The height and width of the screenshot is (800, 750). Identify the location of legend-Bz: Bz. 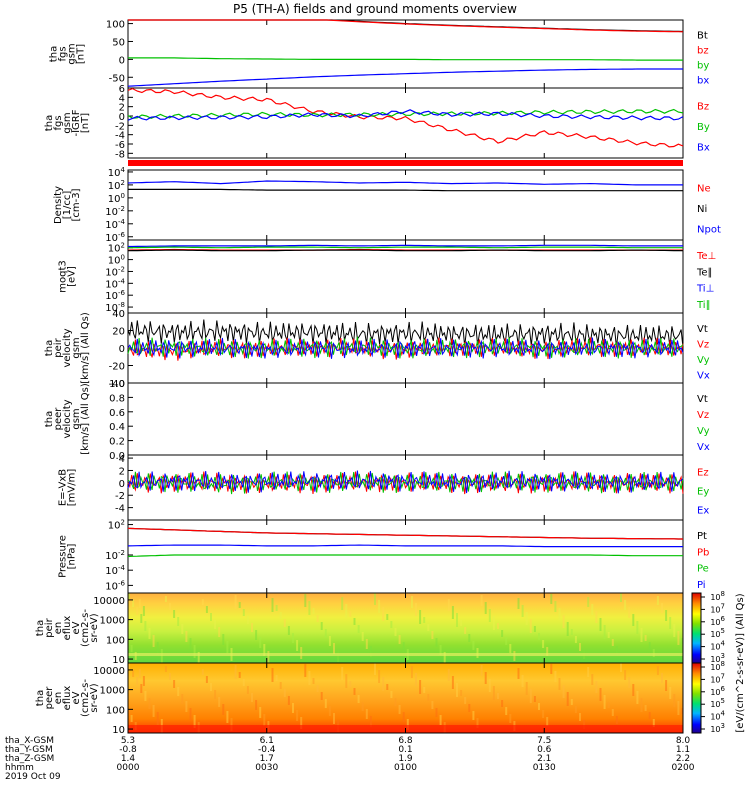
(703, 106).